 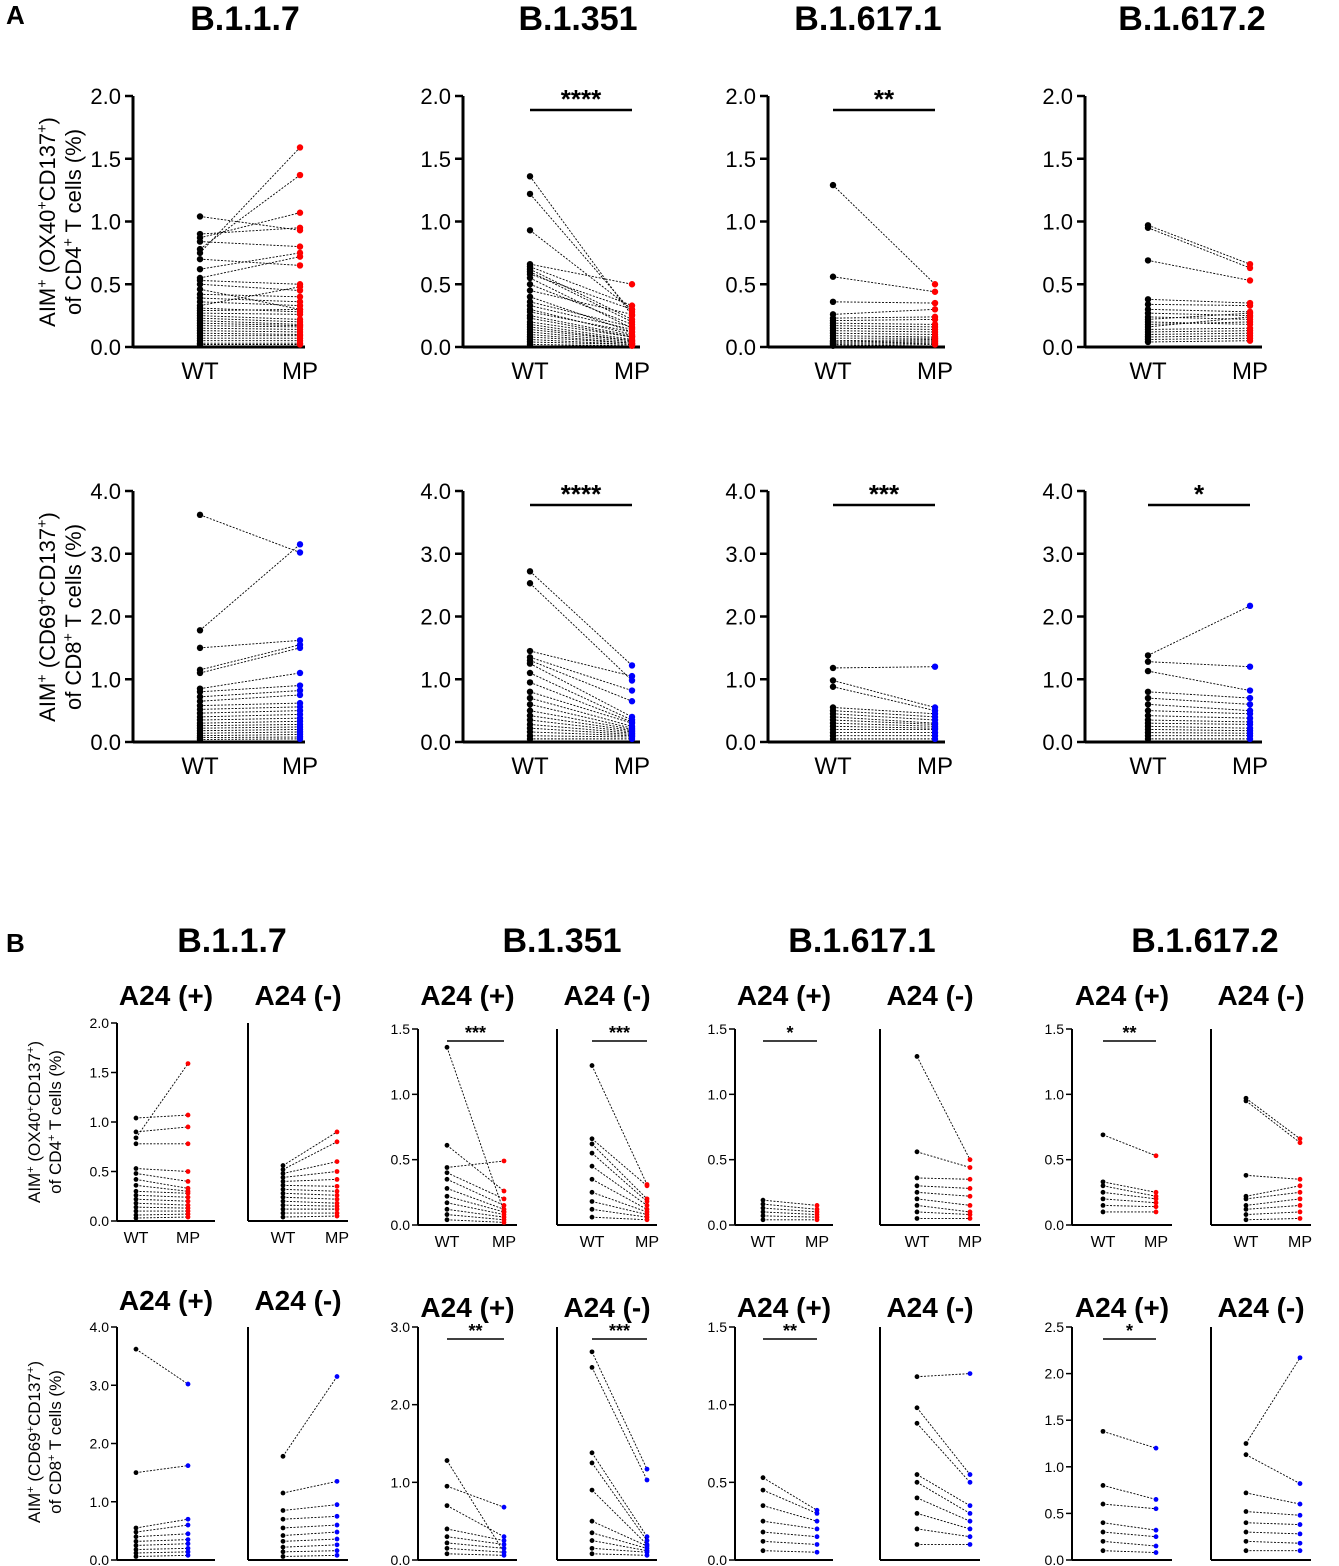 What do you see at coordinates (1260, 1307) in the screenshot?
I see `chart-title: A24 (-)` at bounding box center [1260, 1307].